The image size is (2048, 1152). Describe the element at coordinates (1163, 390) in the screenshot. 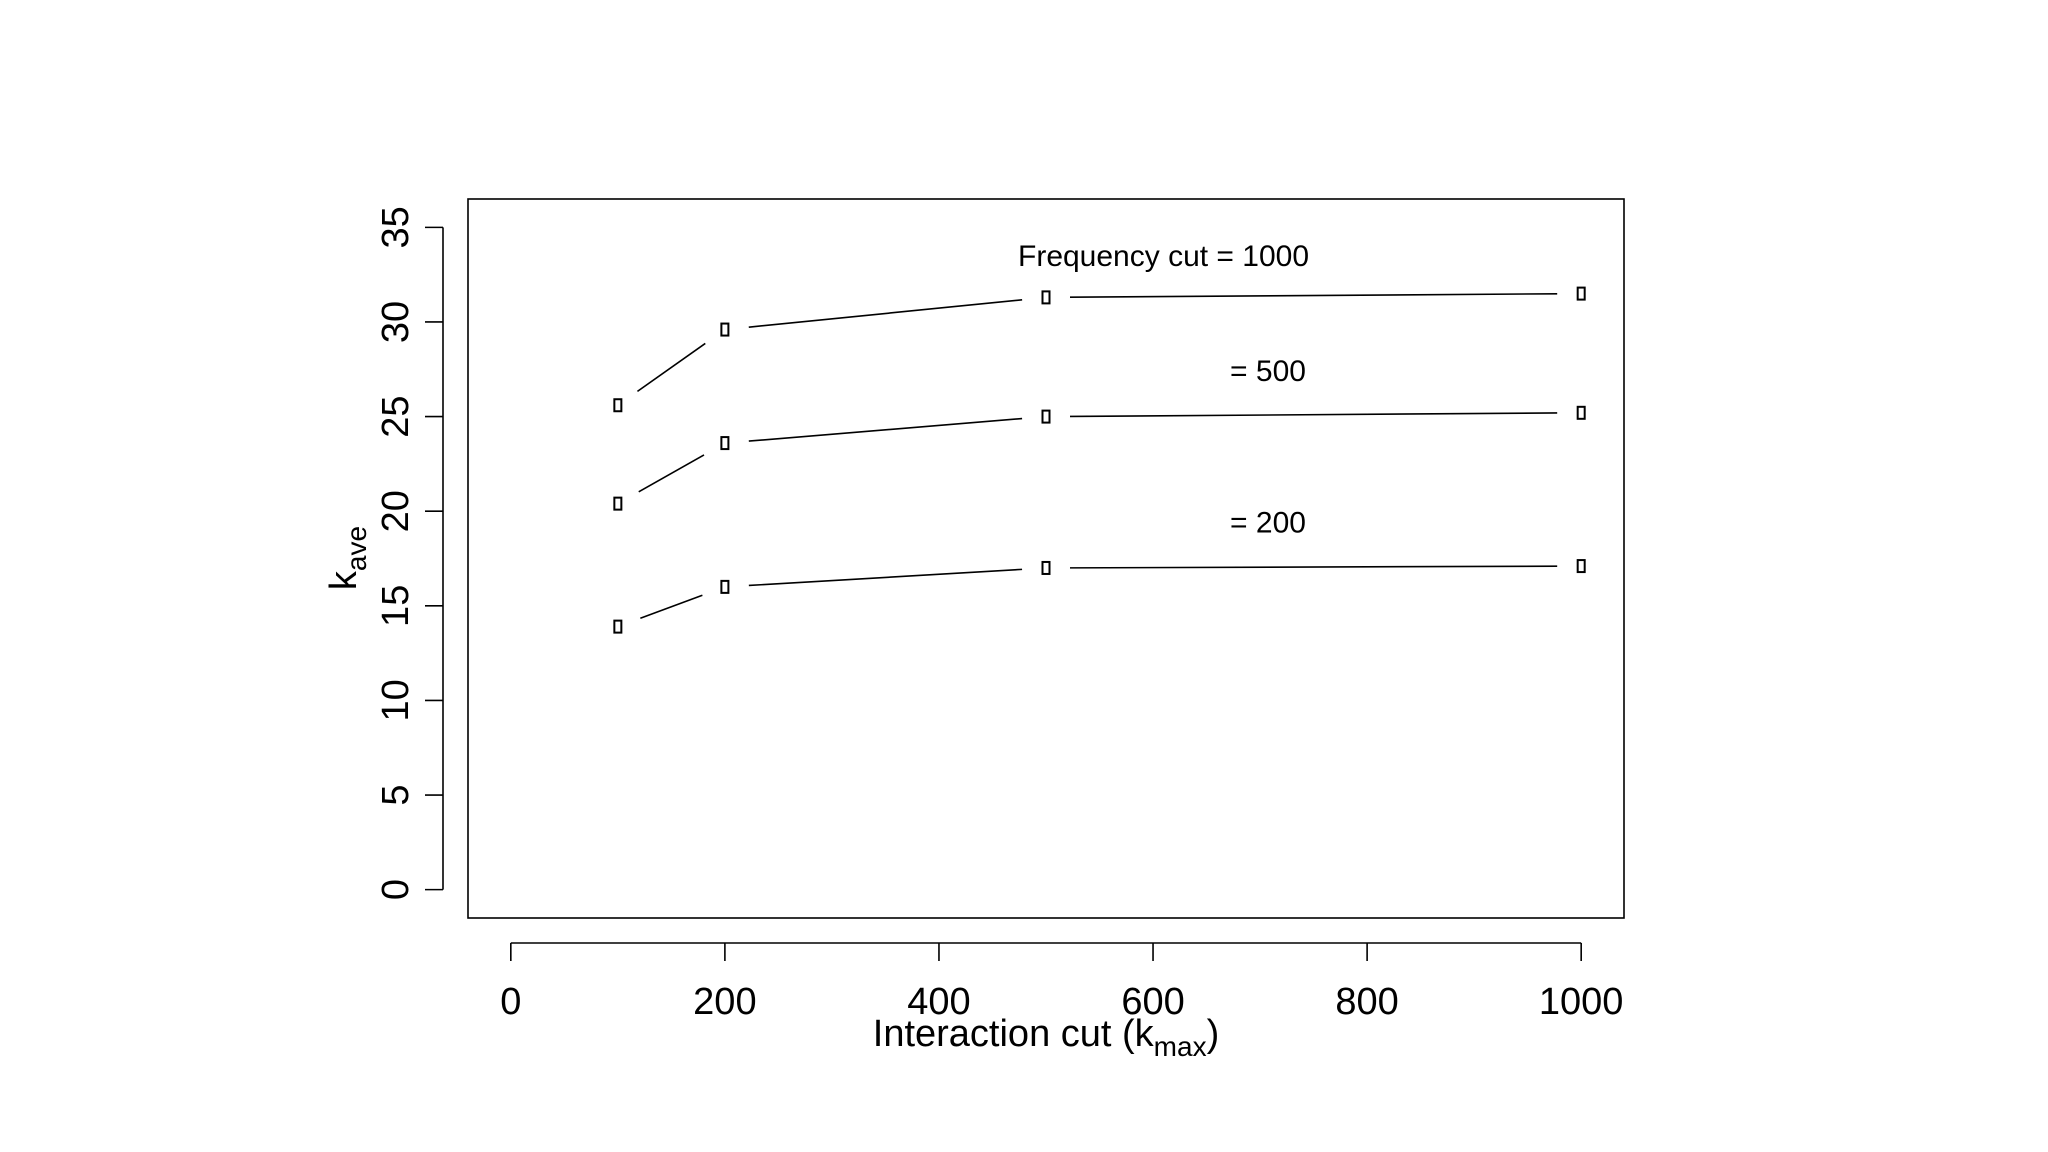

I see `annotation-layer: Frequency cut = 1000 = 500 = 200` at that location.